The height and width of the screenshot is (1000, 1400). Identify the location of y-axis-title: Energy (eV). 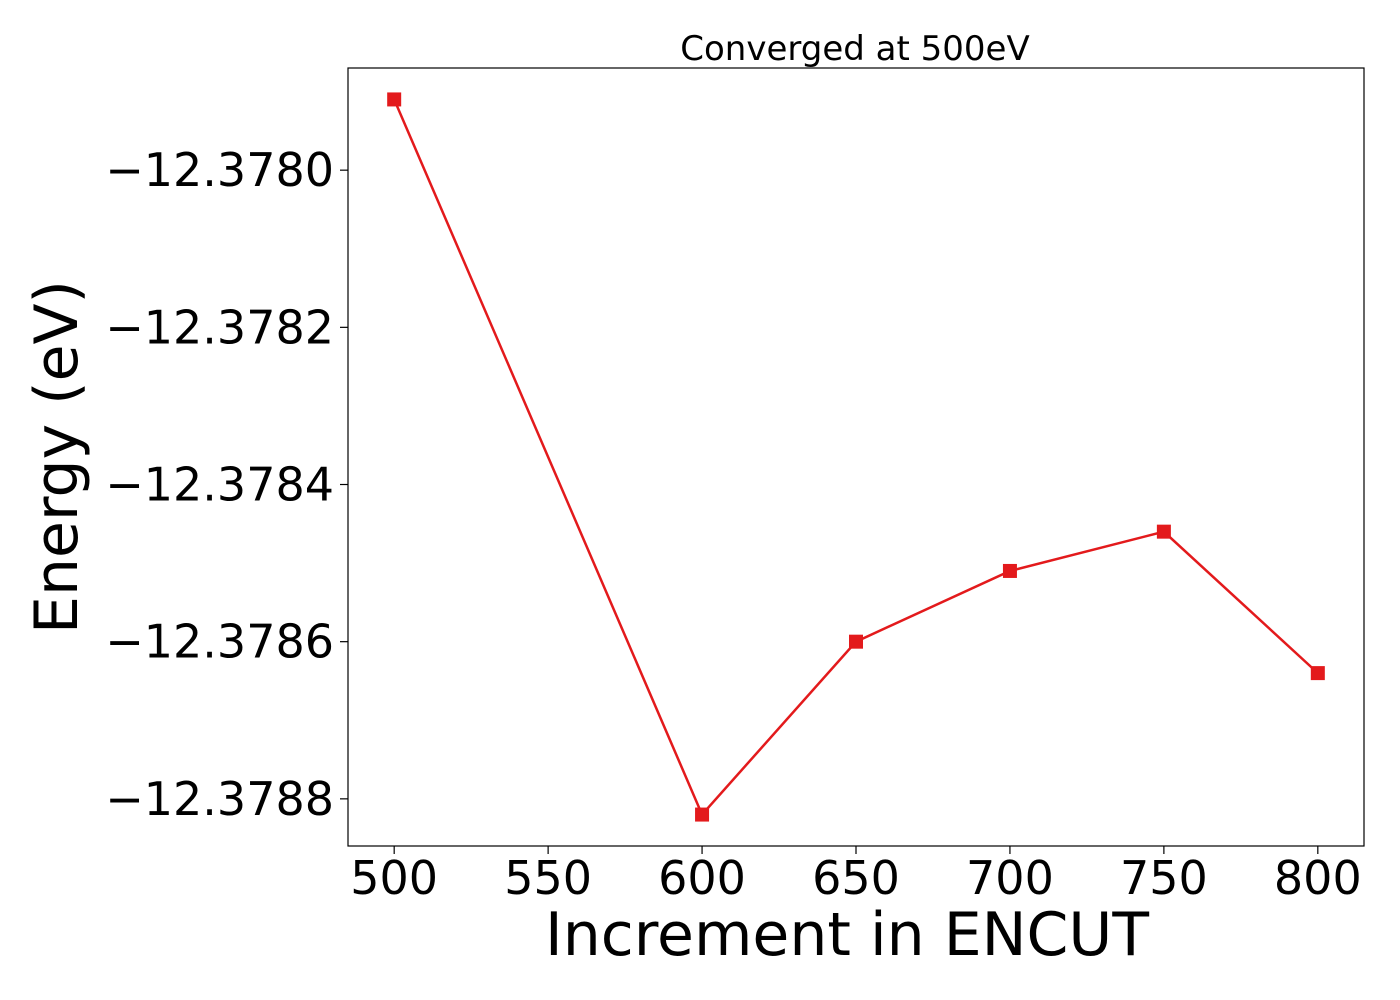
(57, 457).